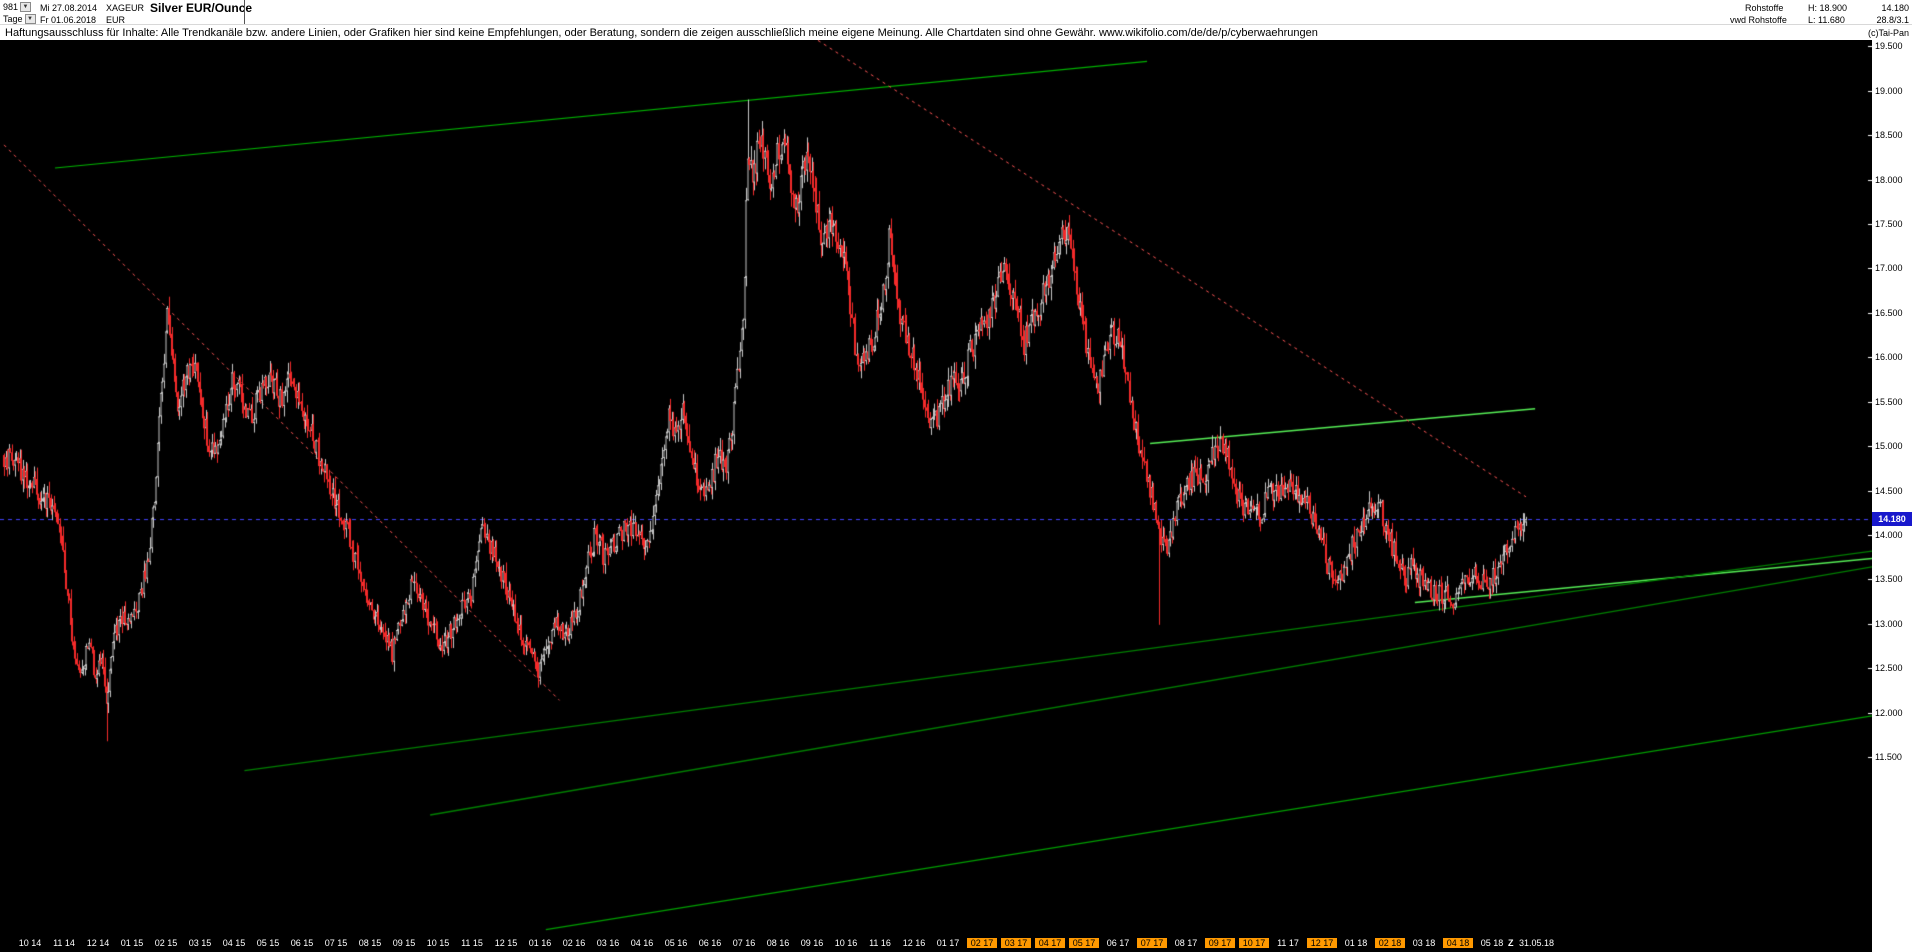  Describe the element at coordinates (1889, 579) in the screenshot. I see `y-axis-label: 13.500` at that location.